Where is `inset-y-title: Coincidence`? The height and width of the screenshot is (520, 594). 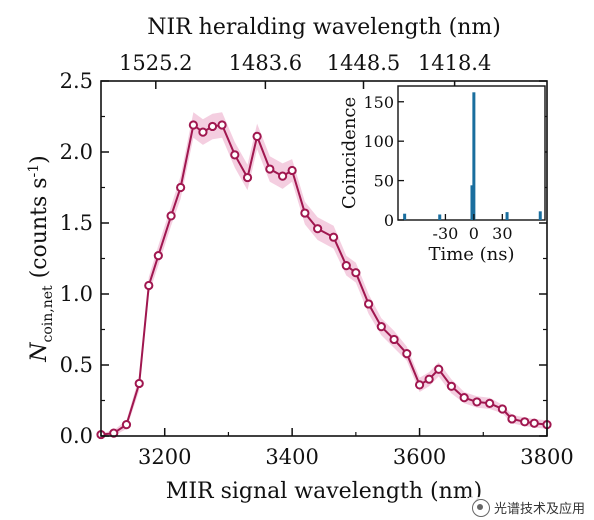
inset-y-title: Coincidence is located at coordinates (349, 153).